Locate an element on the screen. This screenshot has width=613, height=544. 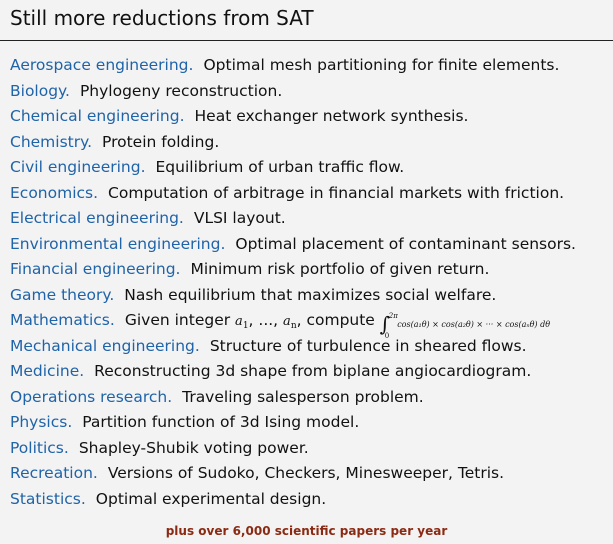
field-label: Physics. is located at coordinates (41, 422).